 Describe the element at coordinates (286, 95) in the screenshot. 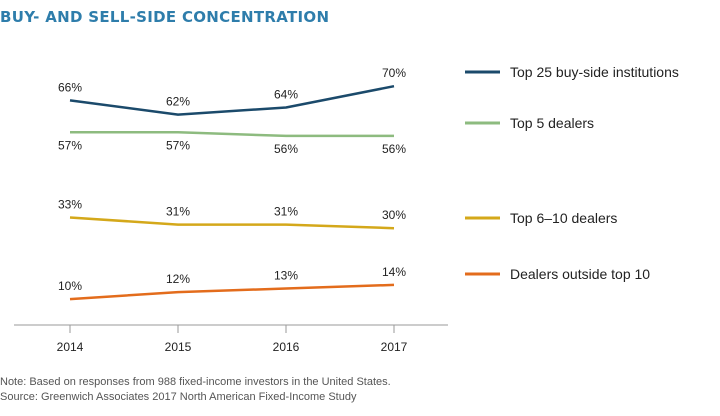

I see `data-label-0-2: 64%` at that location.